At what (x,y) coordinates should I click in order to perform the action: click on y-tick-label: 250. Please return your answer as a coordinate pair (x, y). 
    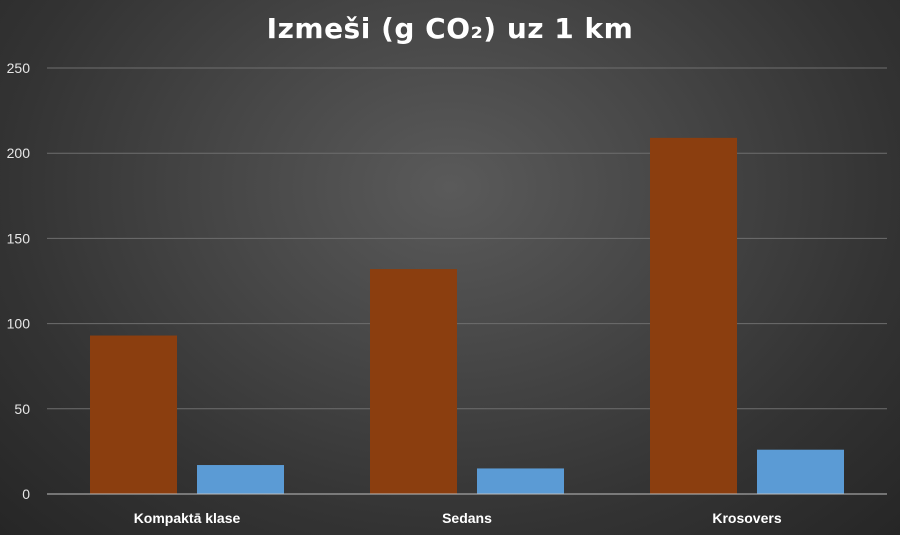
    Looking at the image, I should click on (19, 68).